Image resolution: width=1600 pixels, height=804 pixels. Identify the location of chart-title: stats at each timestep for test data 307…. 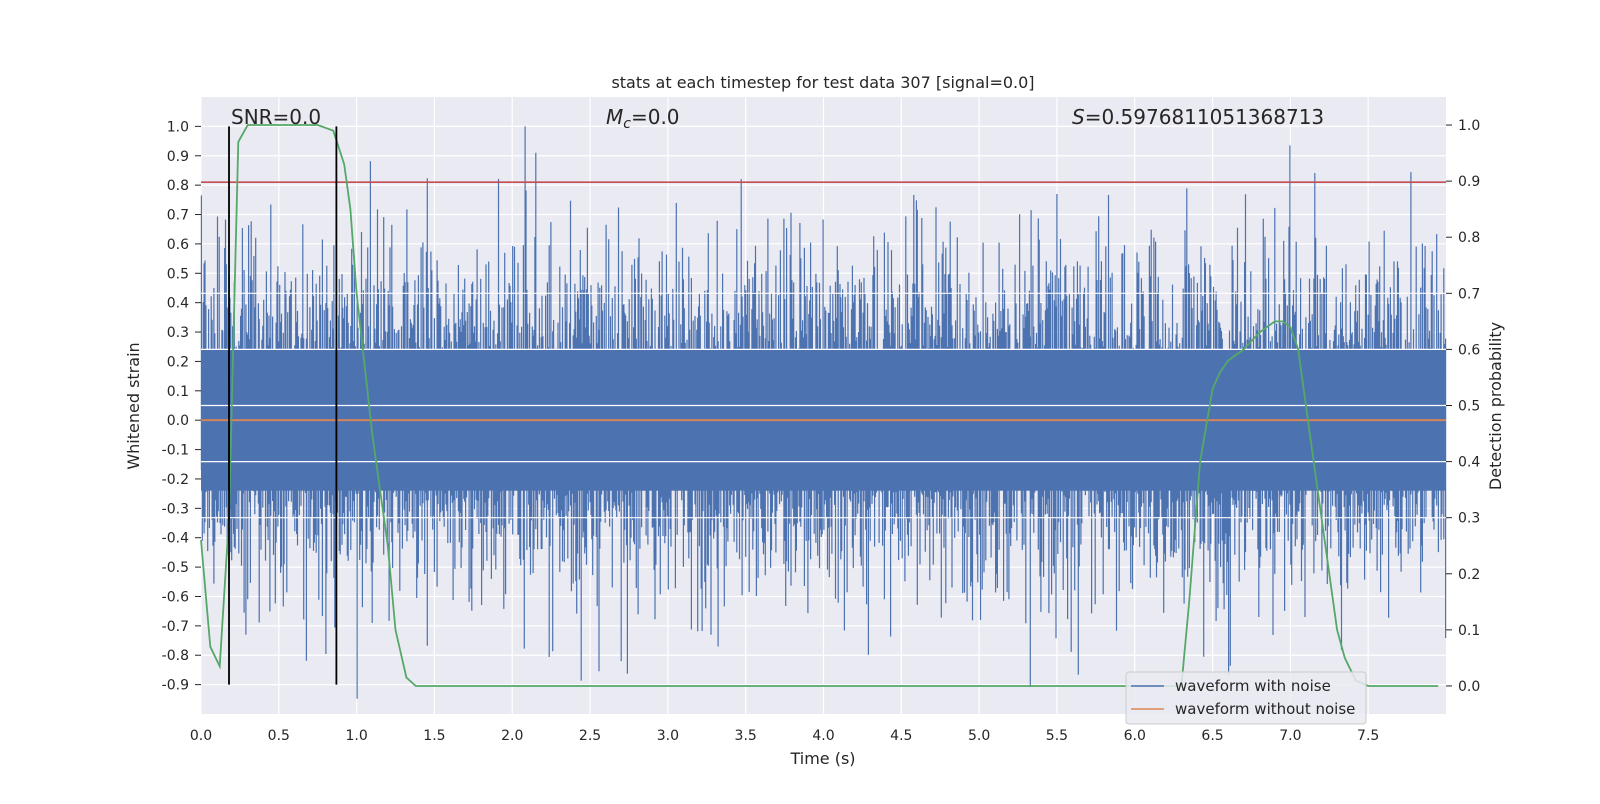
(822, 82).